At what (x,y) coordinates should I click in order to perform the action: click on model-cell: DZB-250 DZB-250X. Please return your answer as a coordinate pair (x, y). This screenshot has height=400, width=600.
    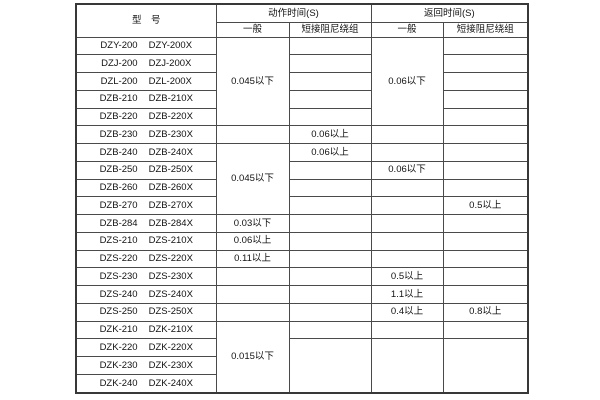
    Looking at the image, I should click on (146, 170).